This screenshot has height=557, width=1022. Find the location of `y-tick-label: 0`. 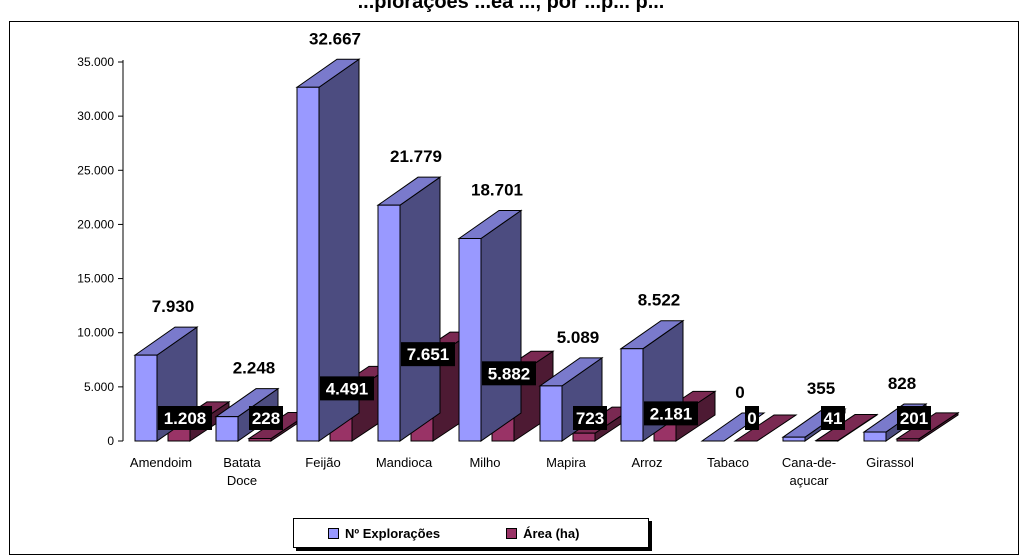

y-tick-label: 0 is located at coordinates (110, 441).